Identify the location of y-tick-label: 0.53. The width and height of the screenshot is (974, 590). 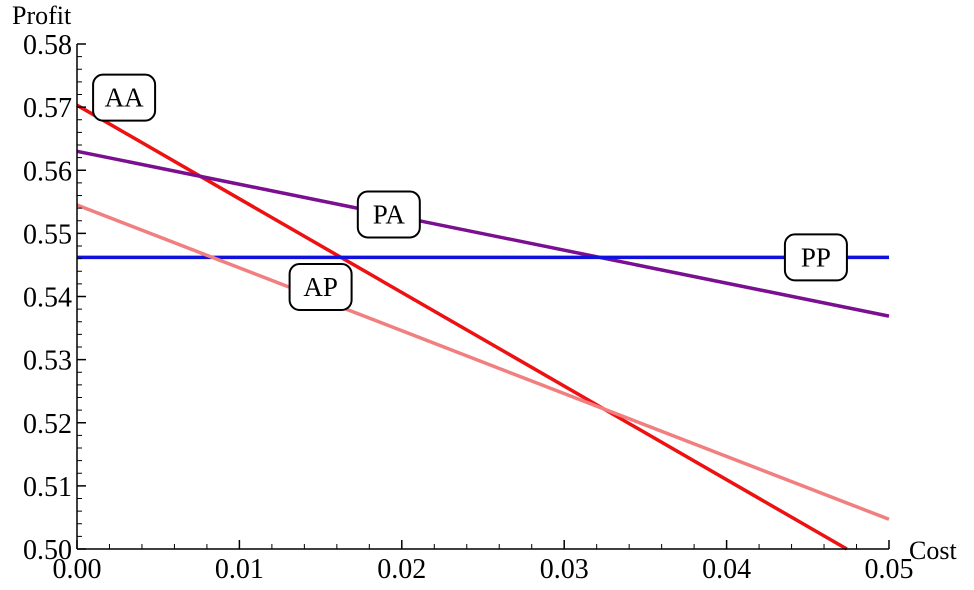
(47, 361).